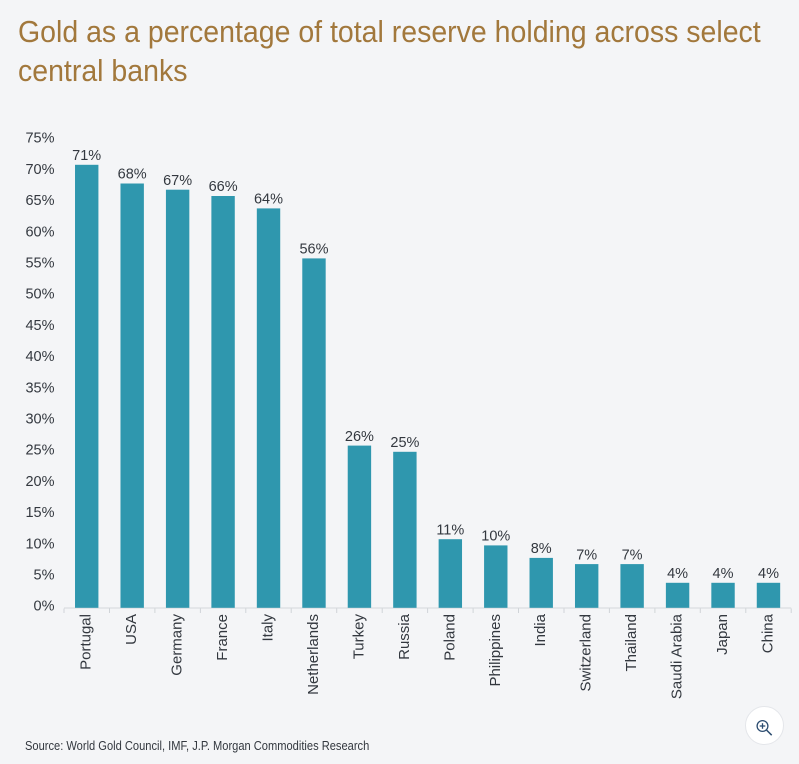  Describe the element at coordinates (677, 656) in the screenshot. I see `svg-text: Saudi Arabia` at that location.